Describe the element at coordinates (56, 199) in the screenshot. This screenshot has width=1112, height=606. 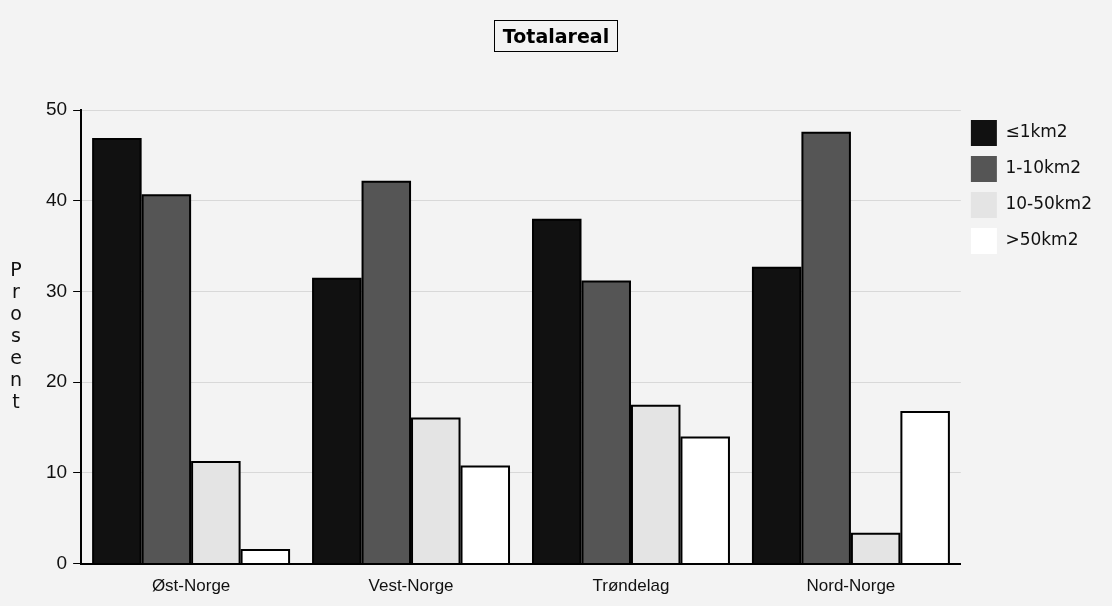
I see `y-tick-label: 40` at that location.